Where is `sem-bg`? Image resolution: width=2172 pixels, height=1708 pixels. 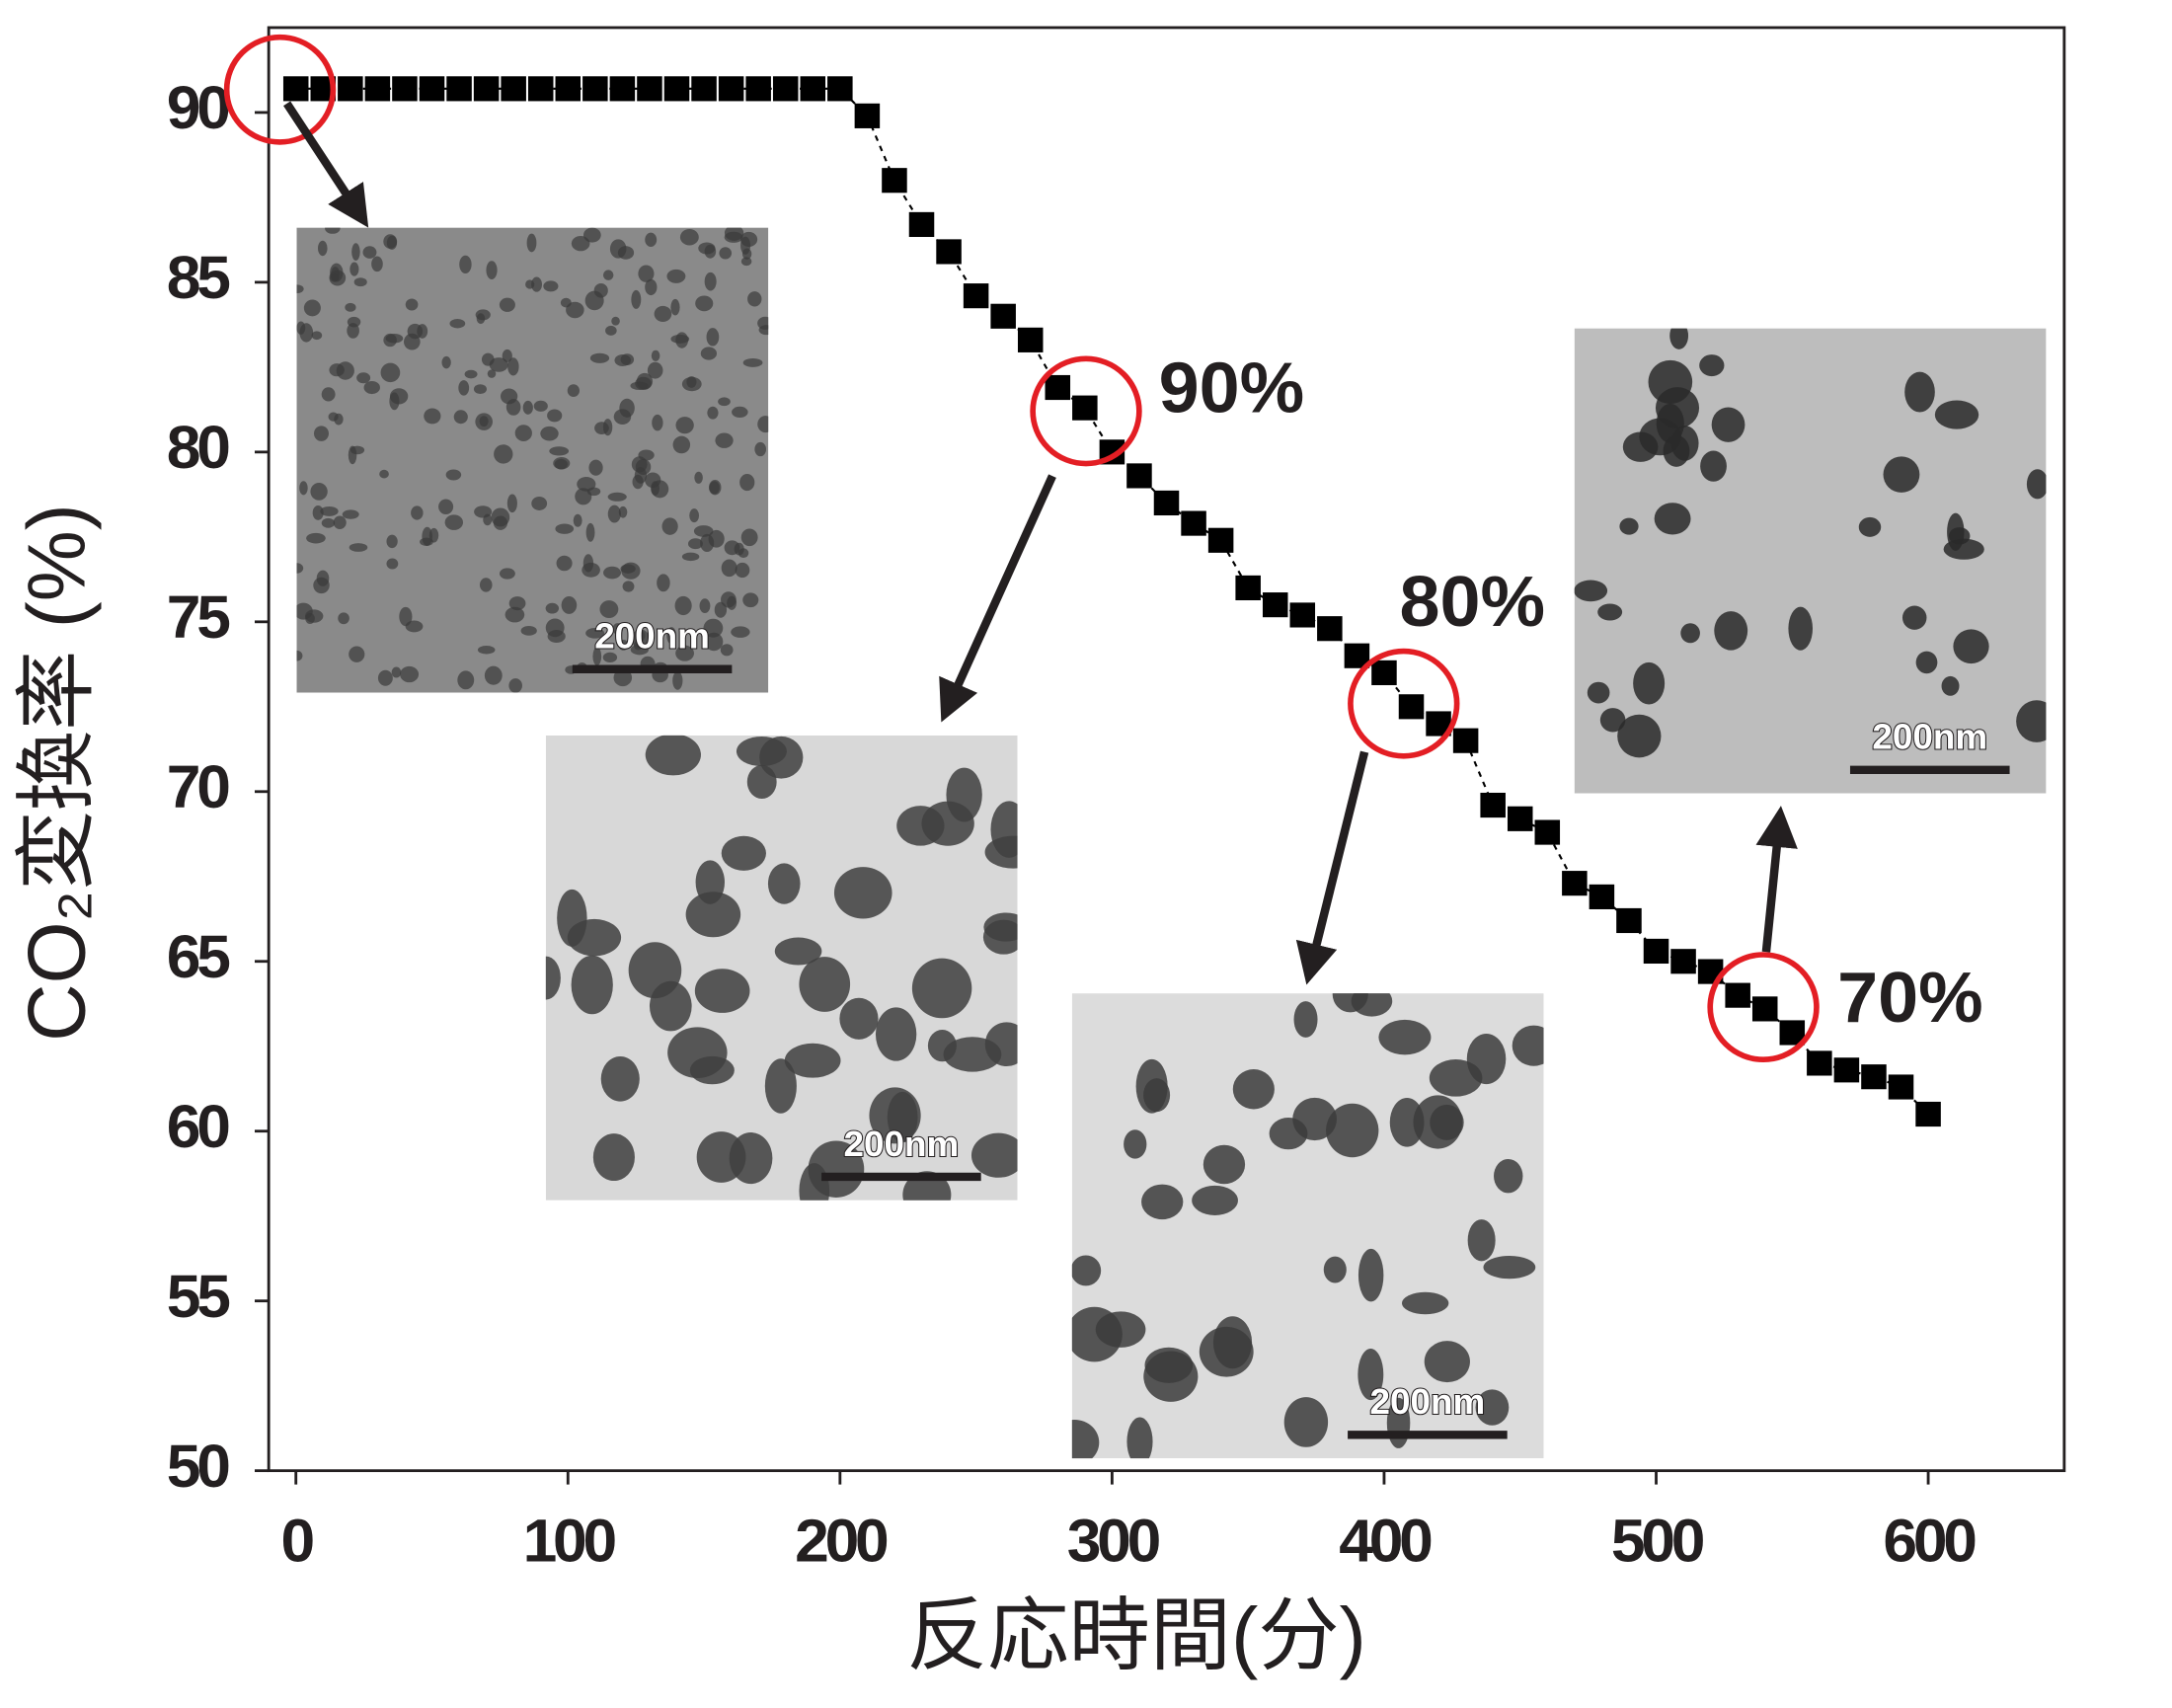
sem-bg is located at coordinates (532, 460).